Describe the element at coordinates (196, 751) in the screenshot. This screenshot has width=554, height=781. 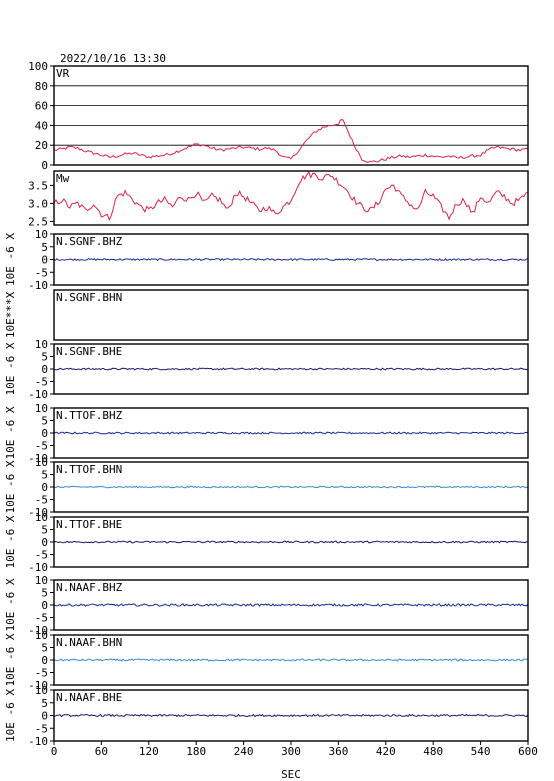
I see `x-tick-label: 180` at that location.